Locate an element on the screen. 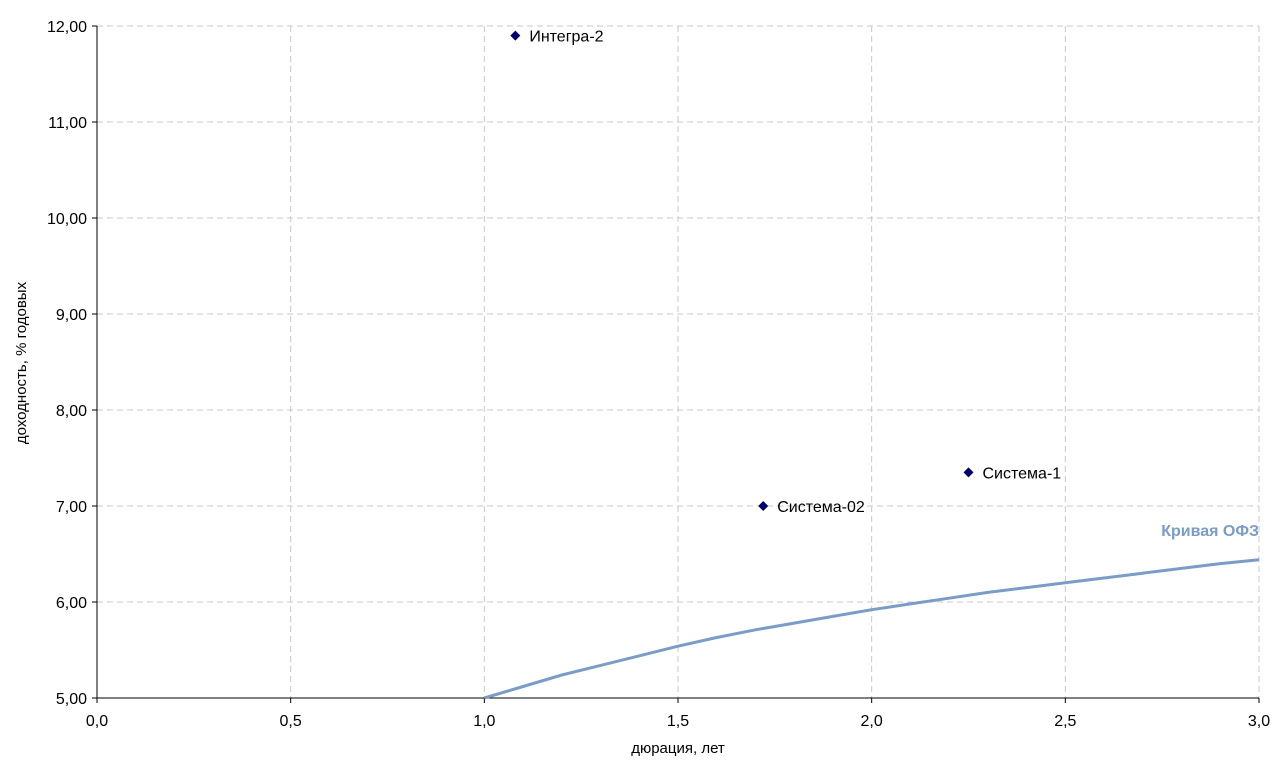 Image resolution: width=1273 pixels, height=765 pixels. x-tick-label: 1,0 is located at coordinates (484, 721).